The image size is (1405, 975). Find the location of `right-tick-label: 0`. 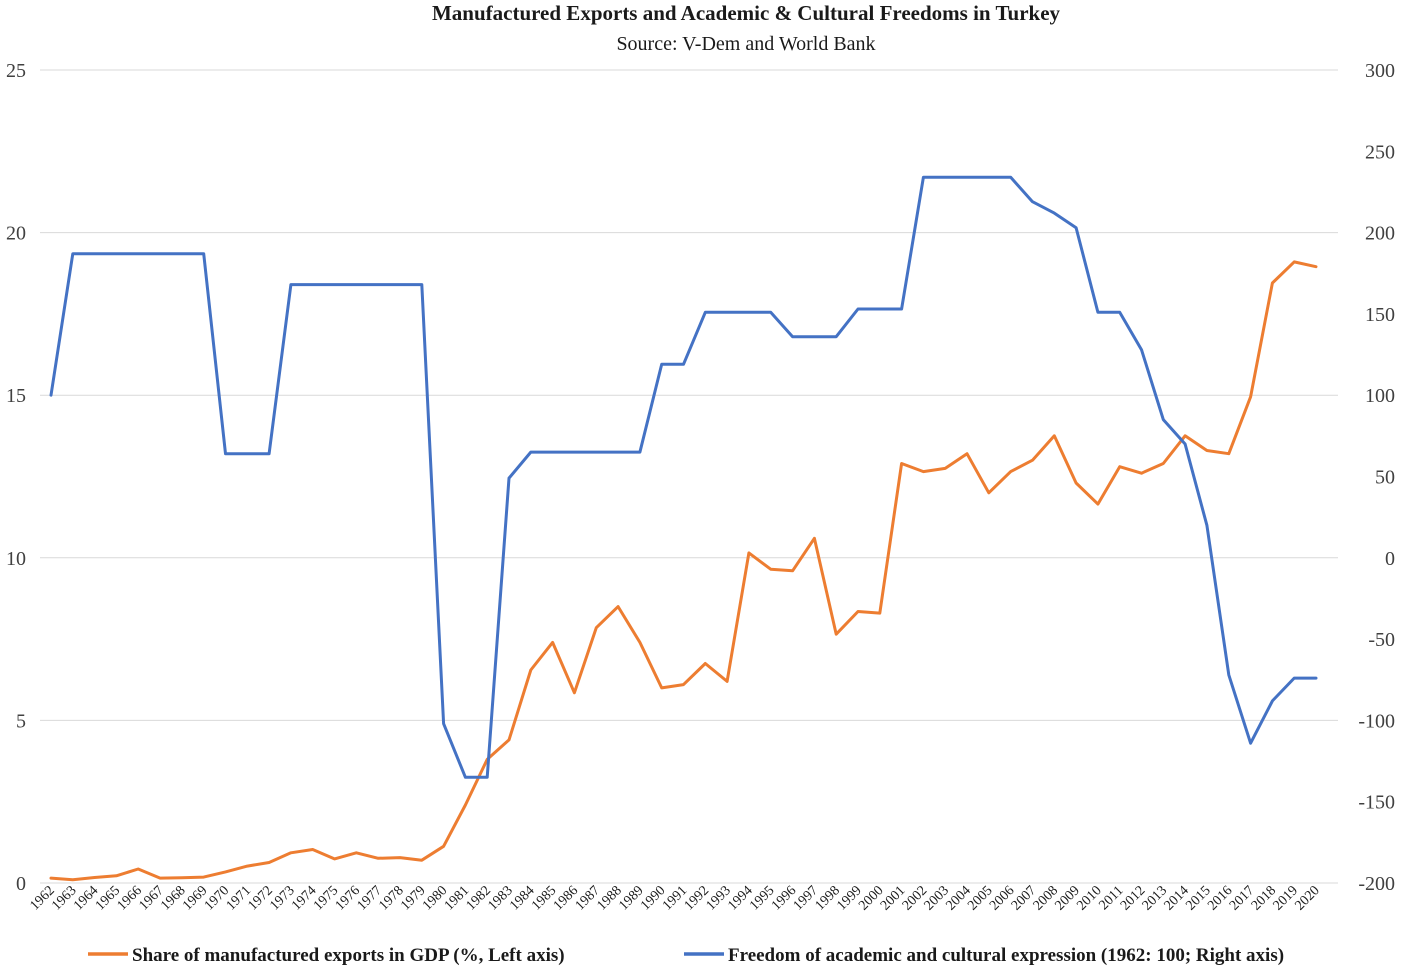

right-tick-label: 0 is located at coordinates (1390, 559).